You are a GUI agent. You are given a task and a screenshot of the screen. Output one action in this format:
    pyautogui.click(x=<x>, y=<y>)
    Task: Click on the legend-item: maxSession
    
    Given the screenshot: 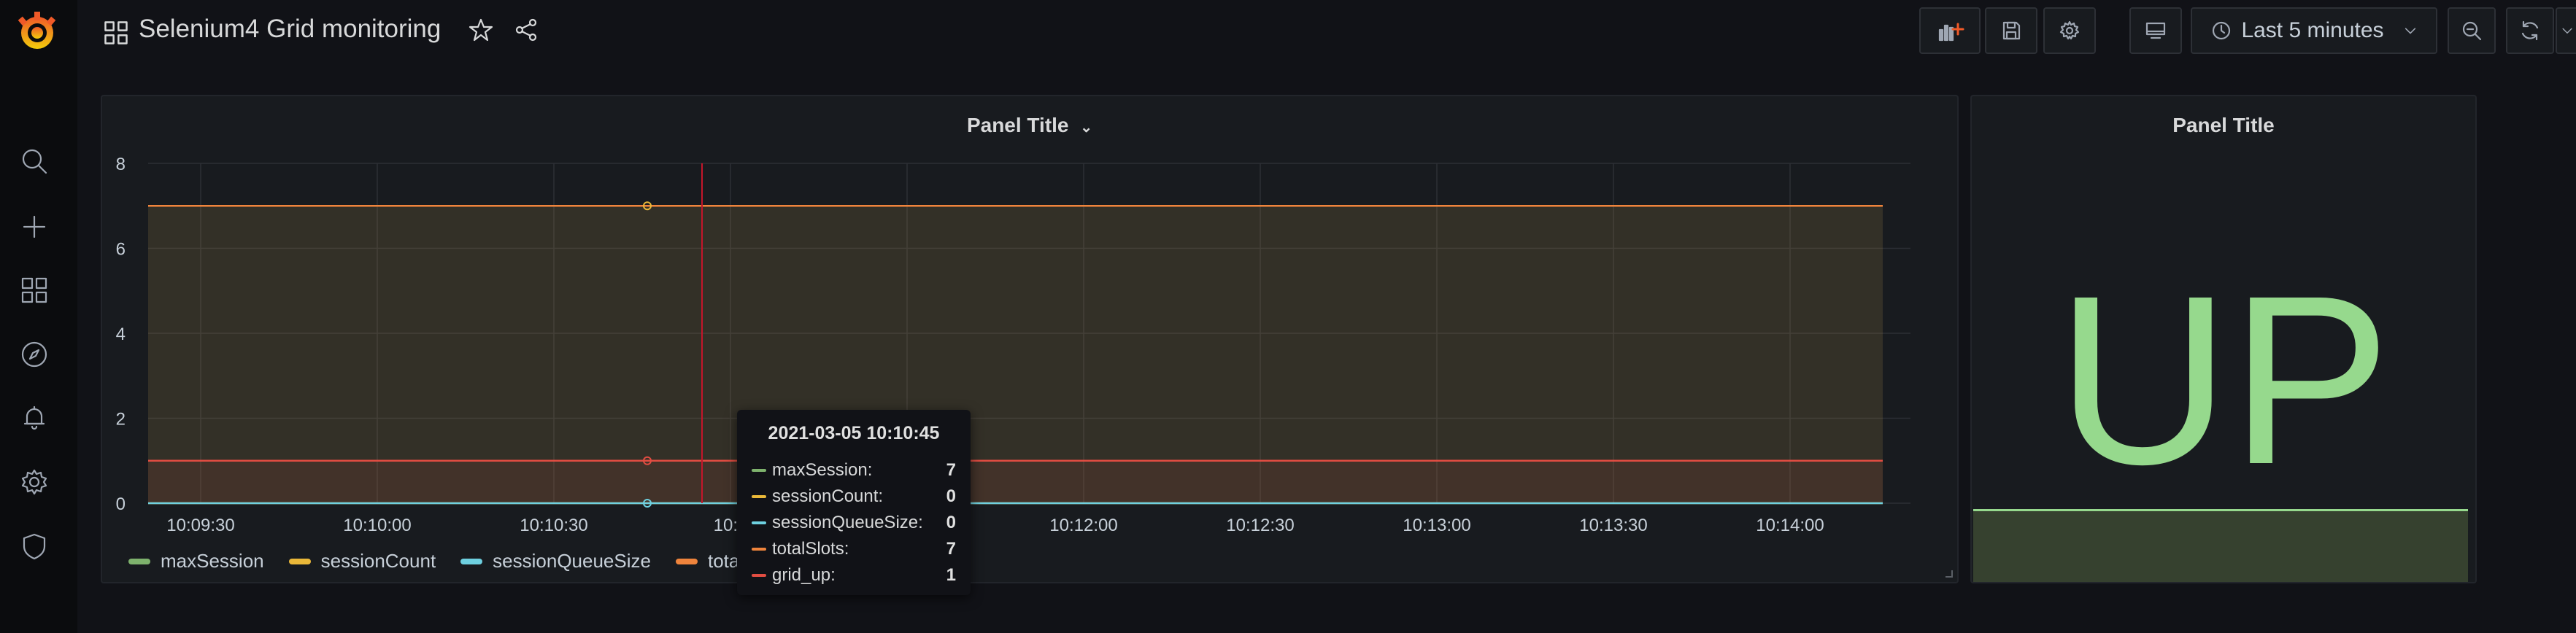 What is the action you would take?
    pyautogui.click(x=196, y=561)
    